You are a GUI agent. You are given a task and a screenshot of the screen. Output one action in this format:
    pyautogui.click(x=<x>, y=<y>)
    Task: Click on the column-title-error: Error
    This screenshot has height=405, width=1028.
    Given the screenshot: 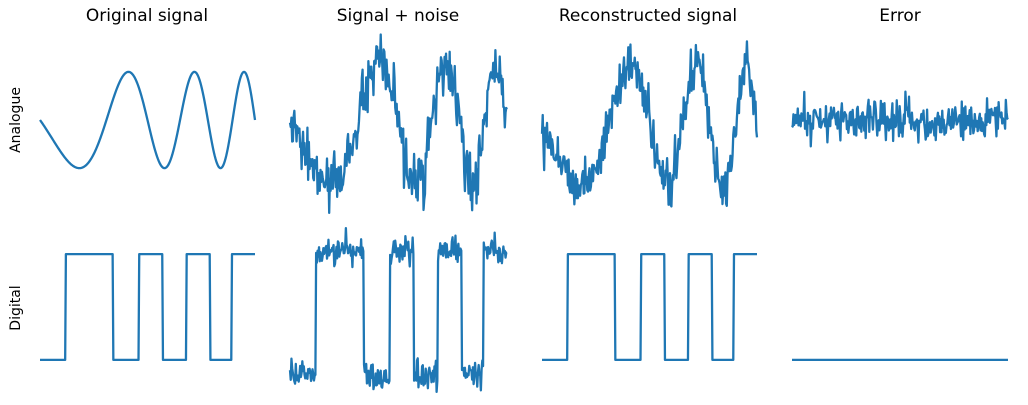 What is the action you would take?
    pyautogui.click(x=900, y=16)
    